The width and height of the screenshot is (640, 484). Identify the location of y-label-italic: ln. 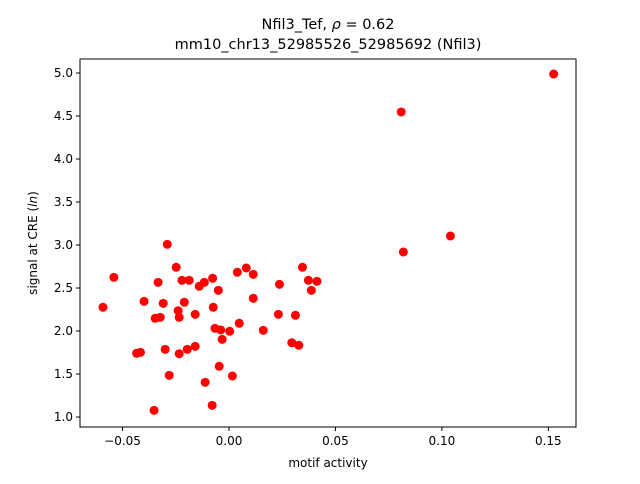
(33, 201).